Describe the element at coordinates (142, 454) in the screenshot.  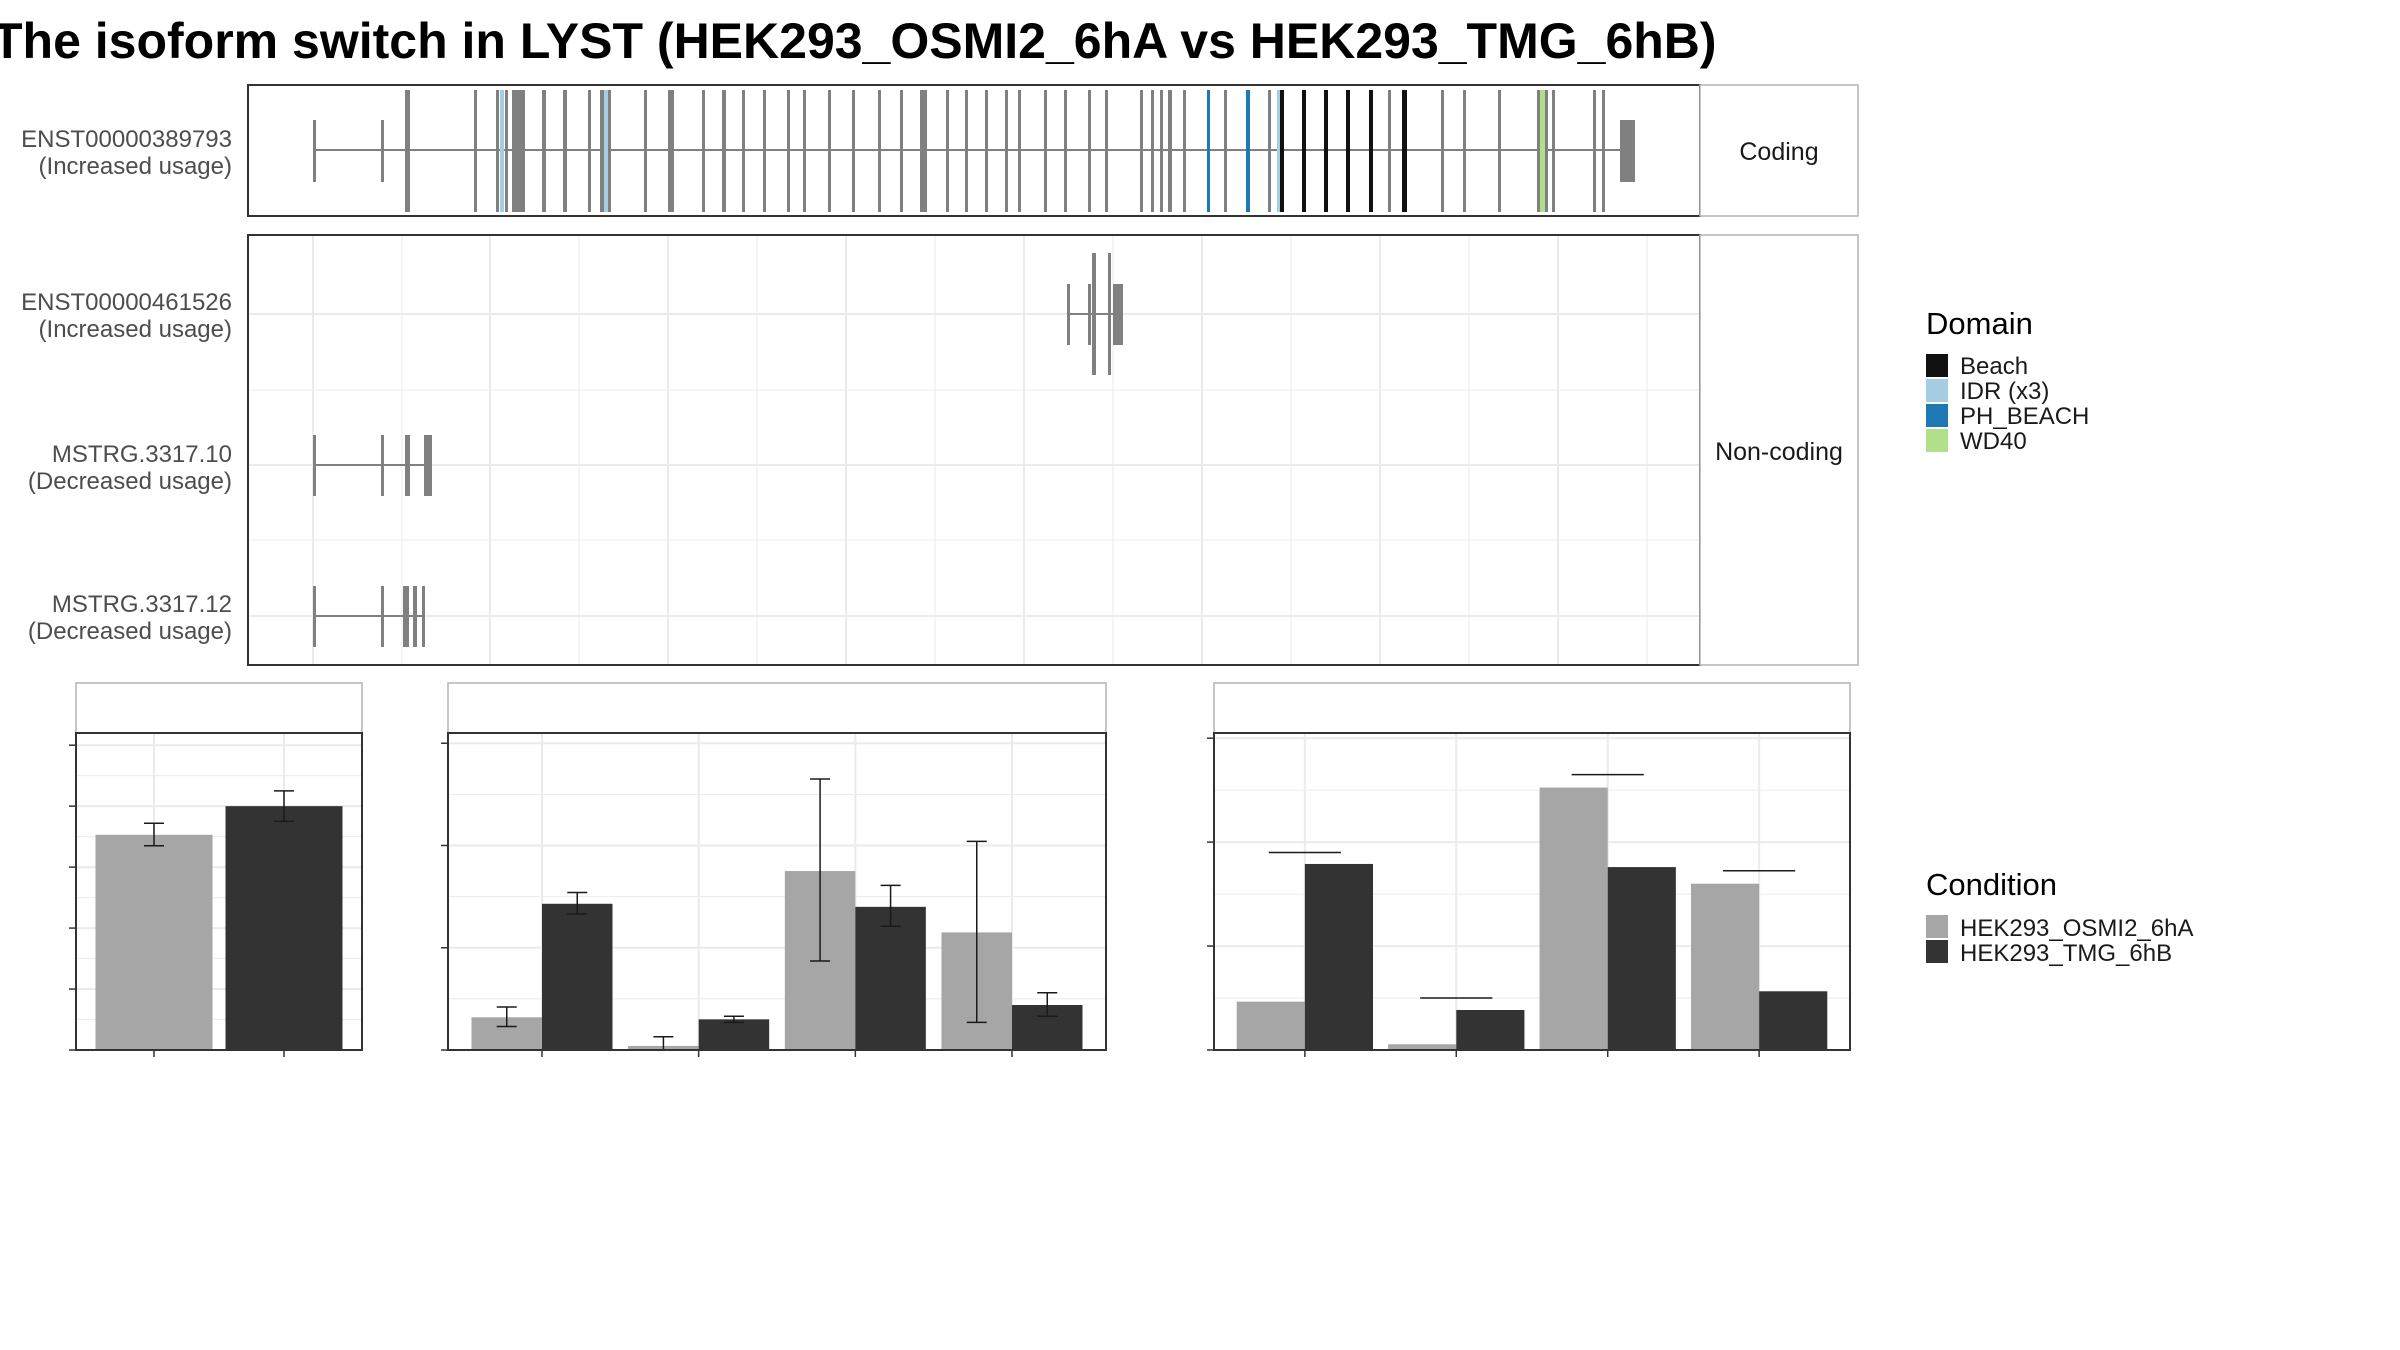
I see `track-label-mstrg10: MSTRG.3317.10` at that location.